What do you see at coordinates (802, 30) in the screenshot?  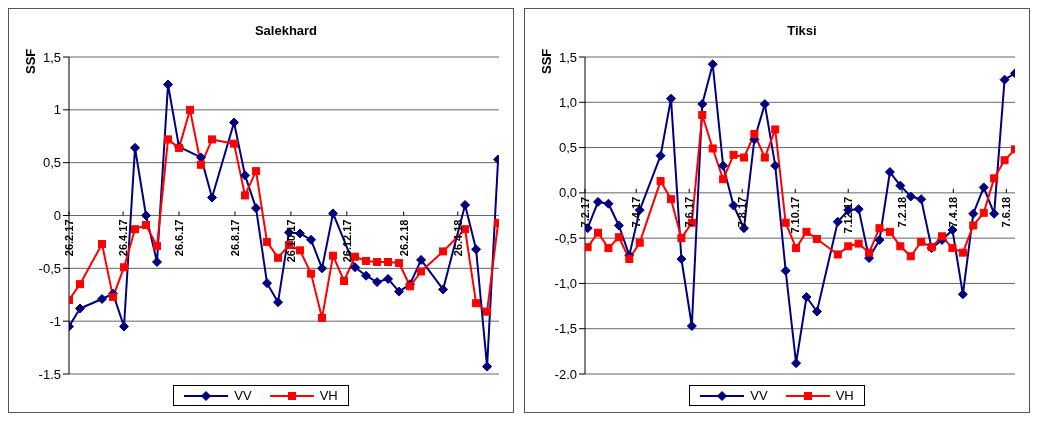 I see `chart-title: Tiksi` at bounding box center [802, 30].